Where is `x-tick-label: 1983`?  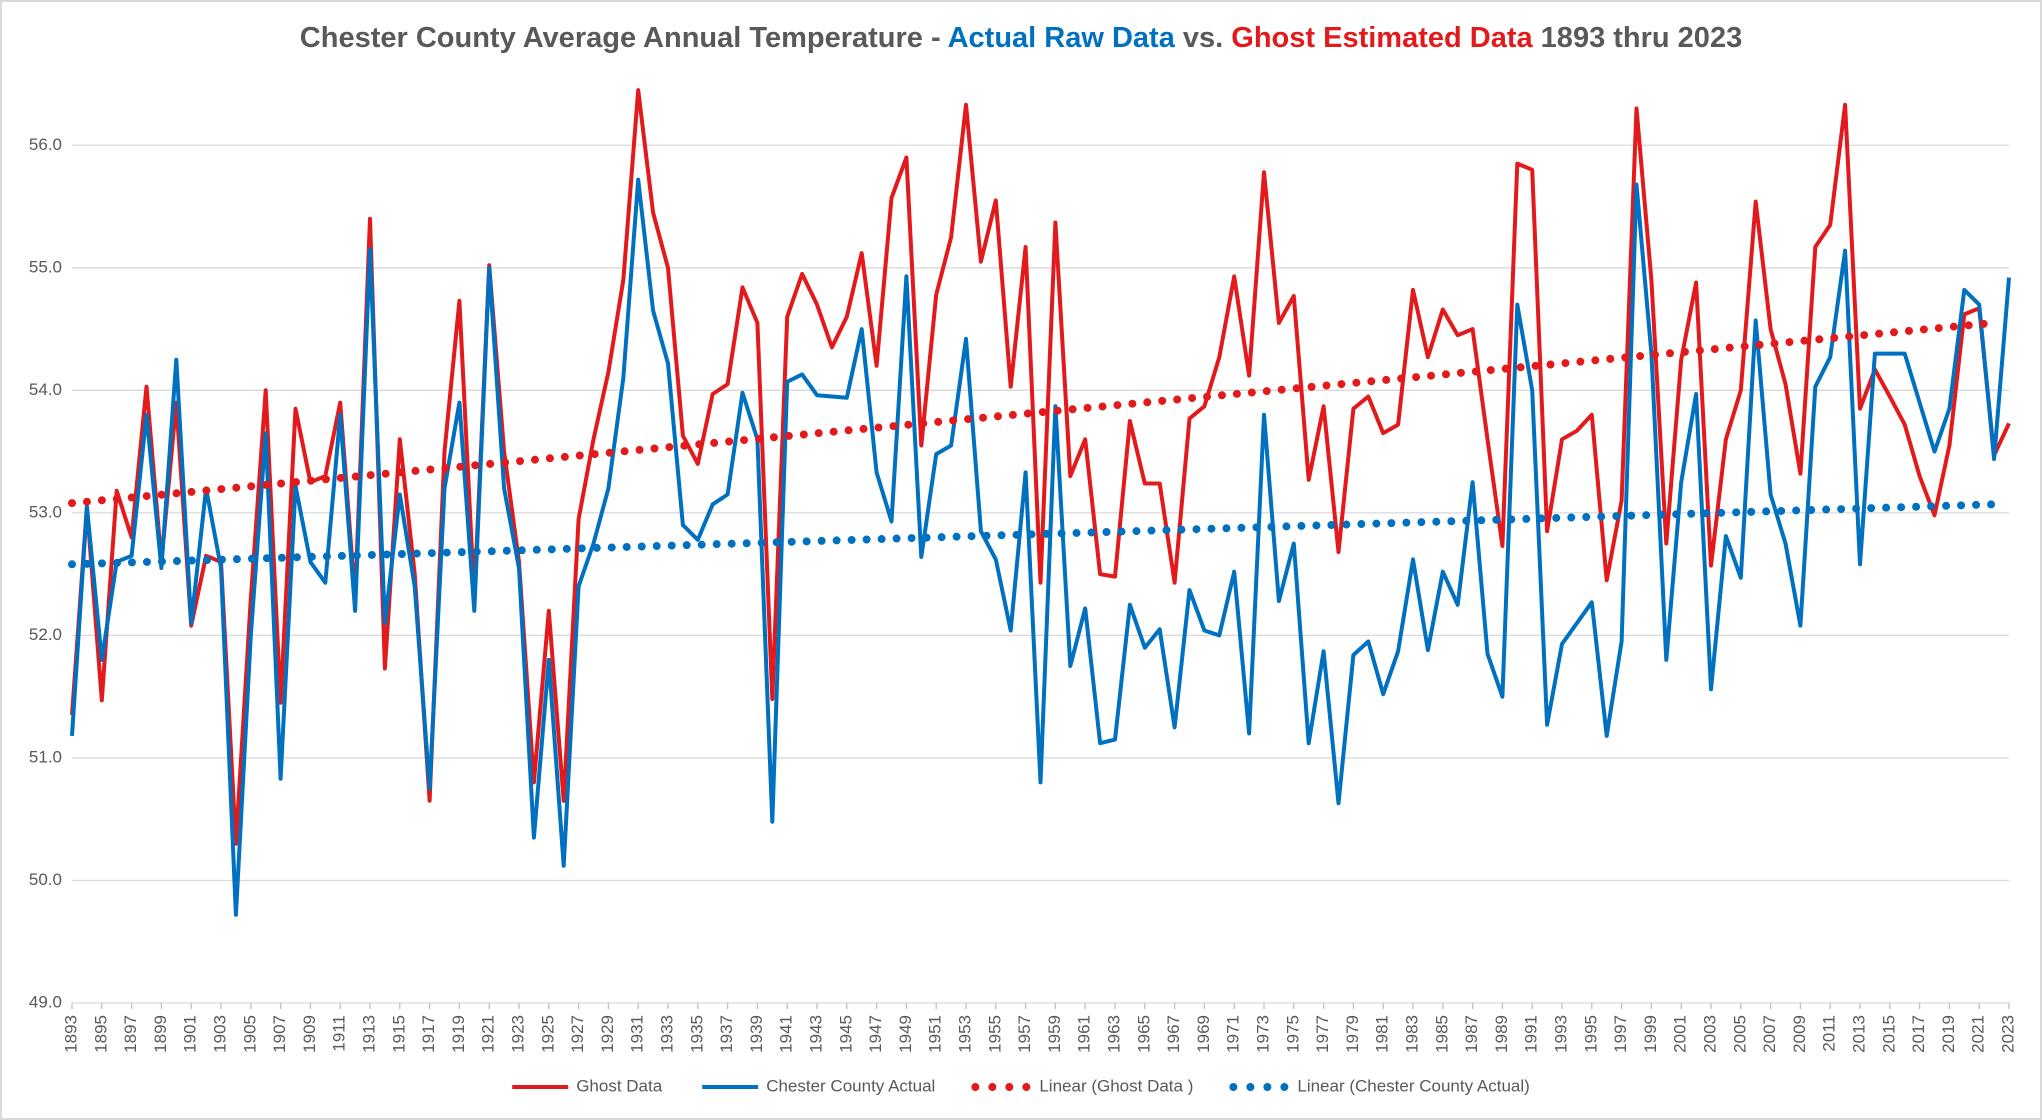
x-tick-label: 1983 is located at coordinates (1411, 1034).